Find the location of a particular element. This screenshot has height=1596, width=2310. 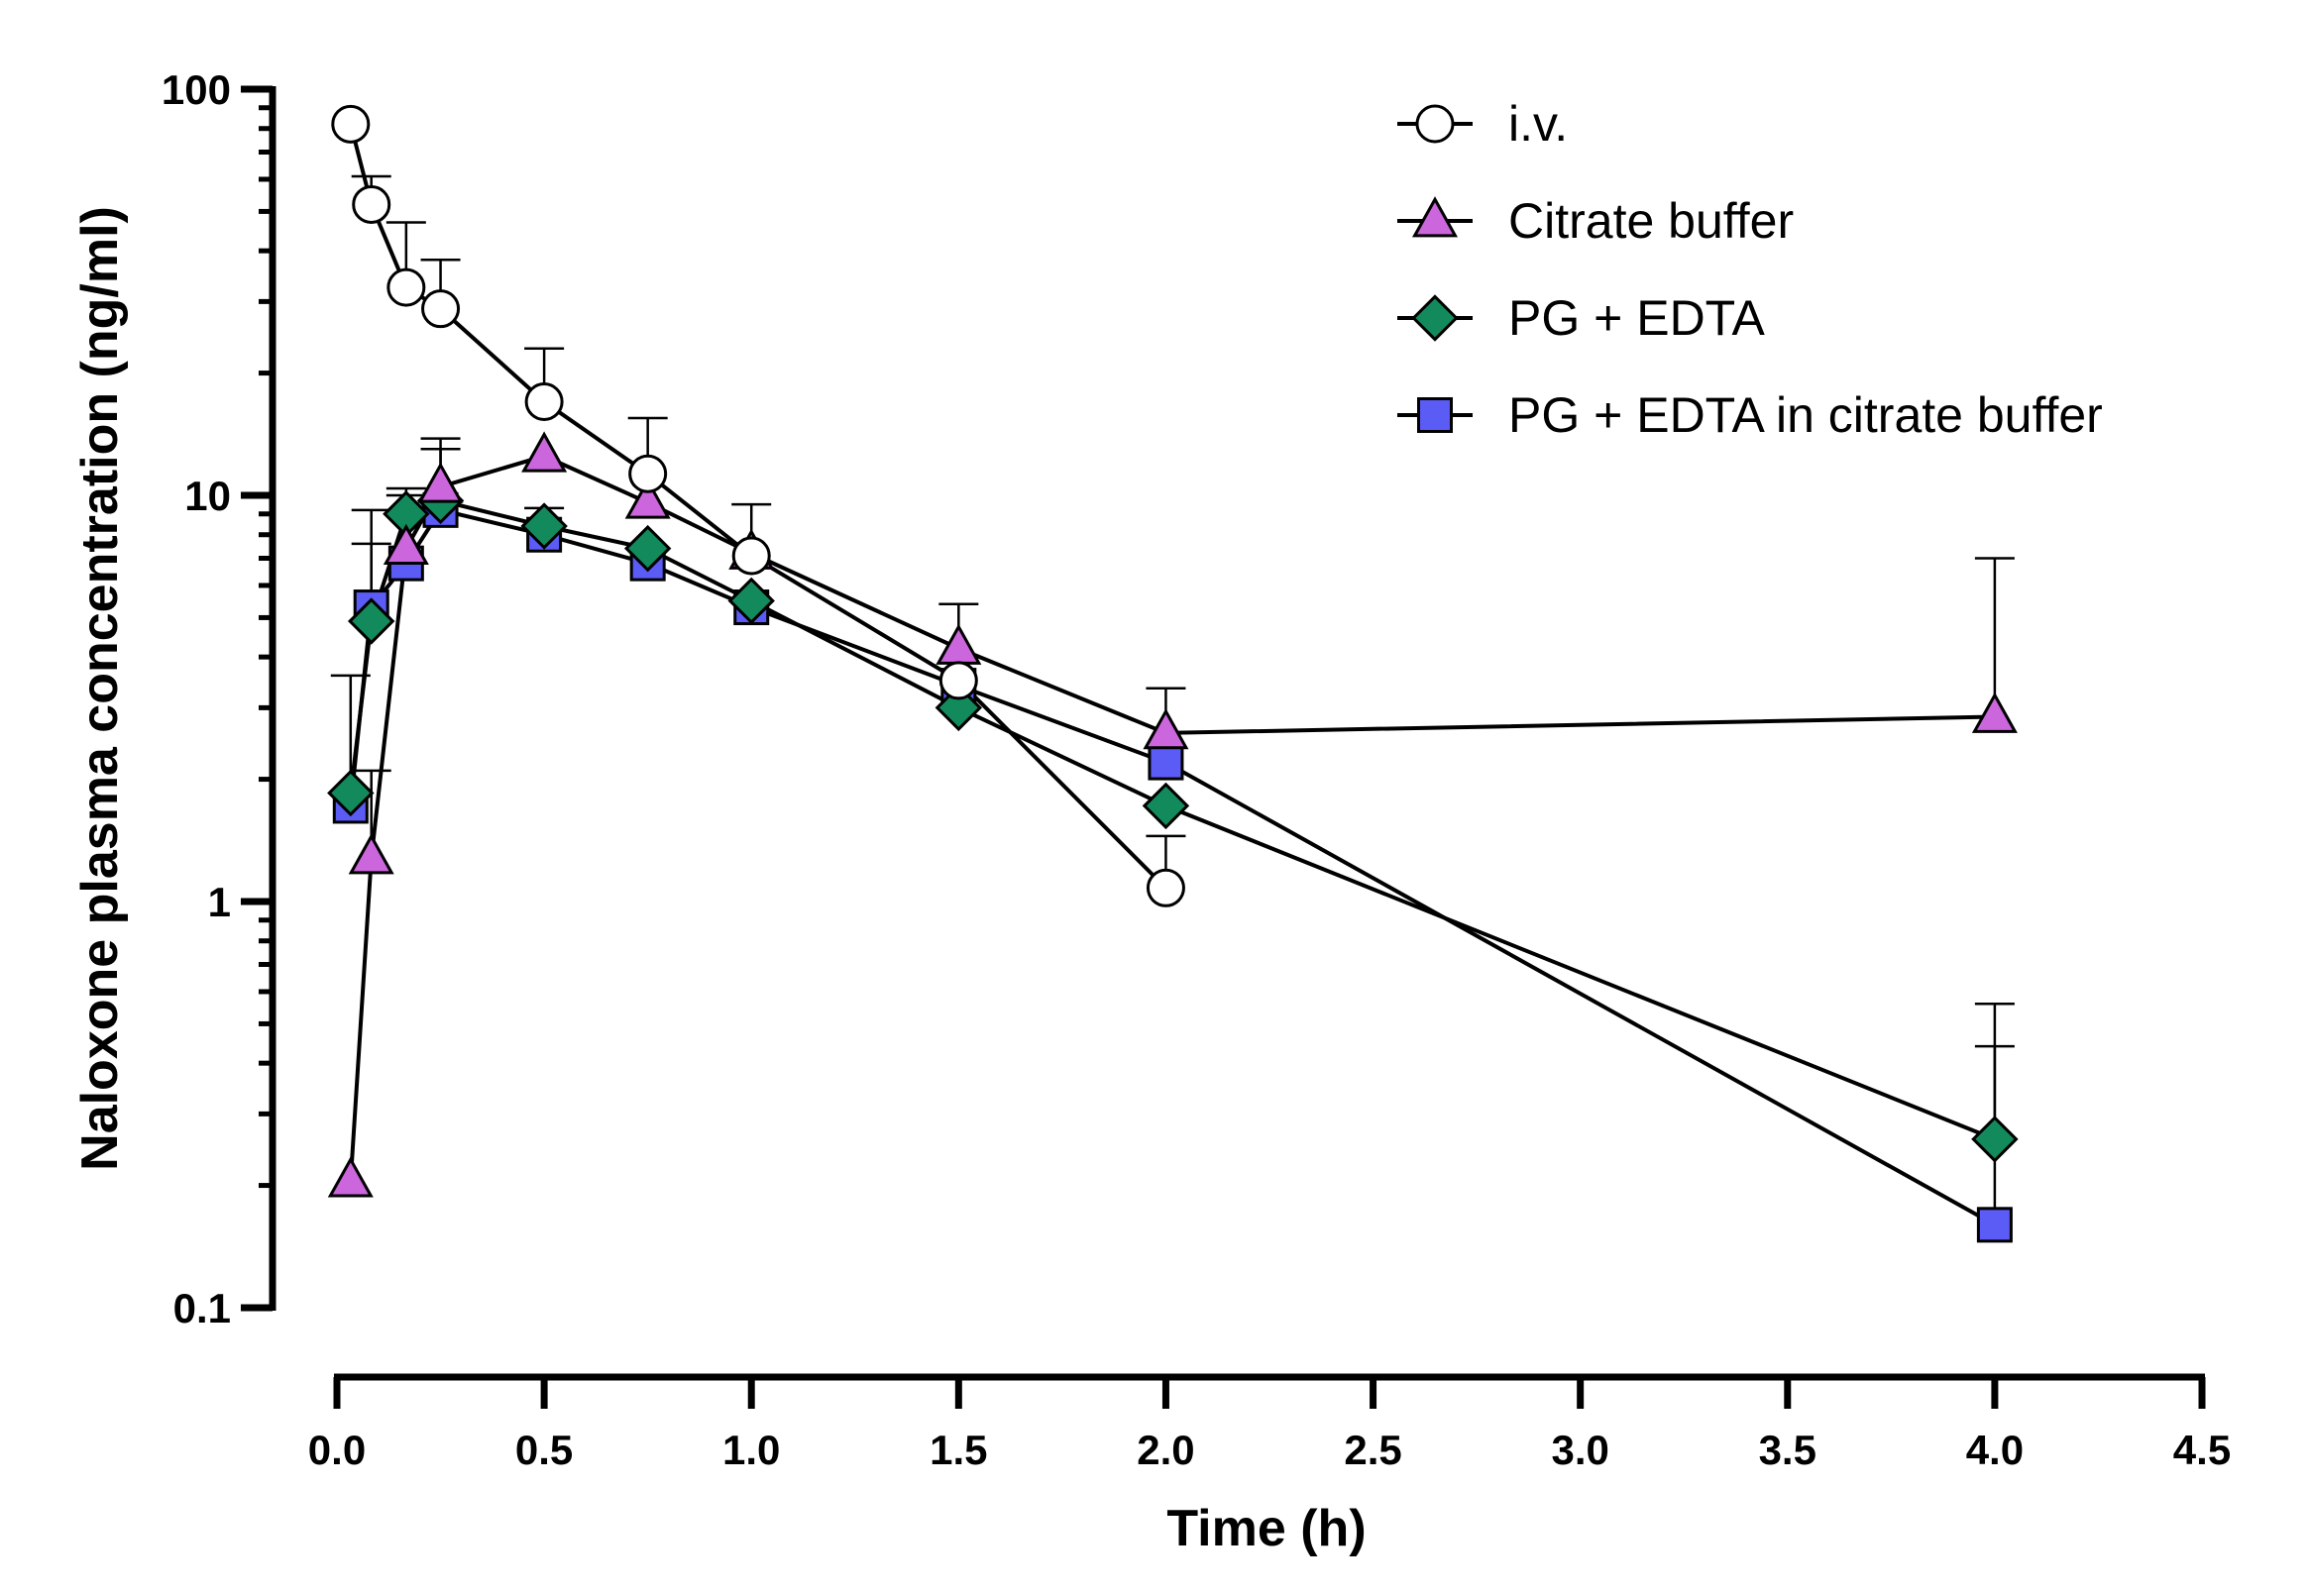

x-tick-label: 1.5 is located at coordinates (958, 1450).